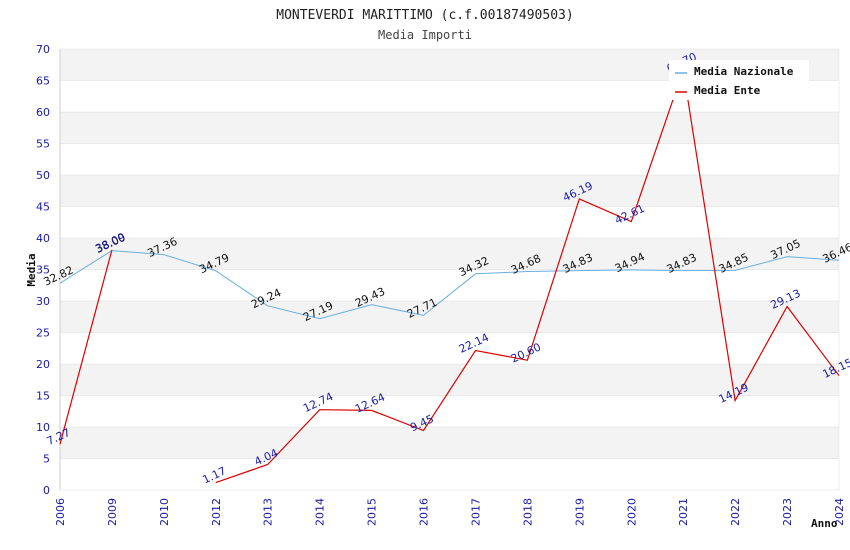  What do you see at coordinates (268, 512) in the screenshot?
I see `x-tick-label: 2013` at bounding box center [268, 512].